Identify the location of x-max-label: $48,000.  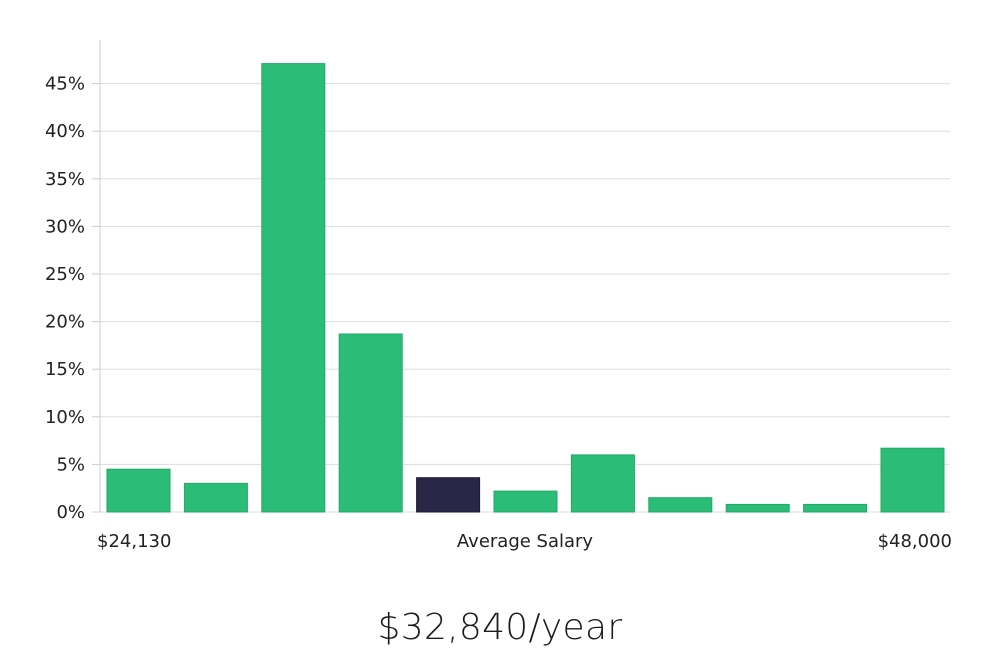
(915, 541).